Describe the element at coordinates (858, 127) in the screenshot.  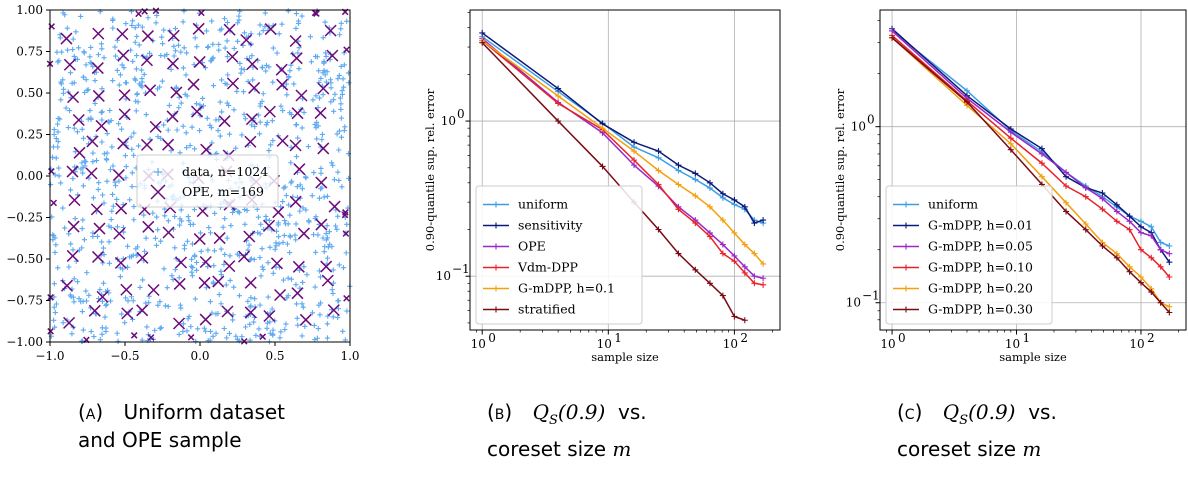
I see `y-tick-label: 10` at that location.